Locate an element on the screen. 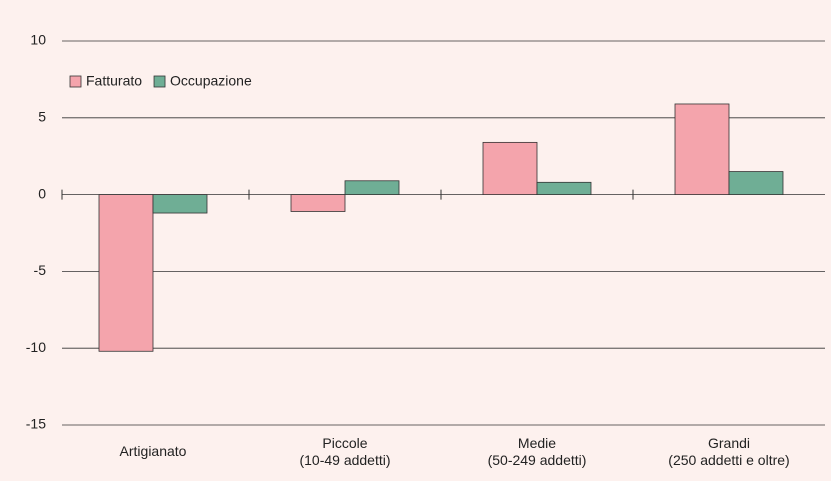 The width and height of the screenshot is (831, 481). x-tick-label: Grandi (250 addetti e oltre) is located at coordinates (728, 451).